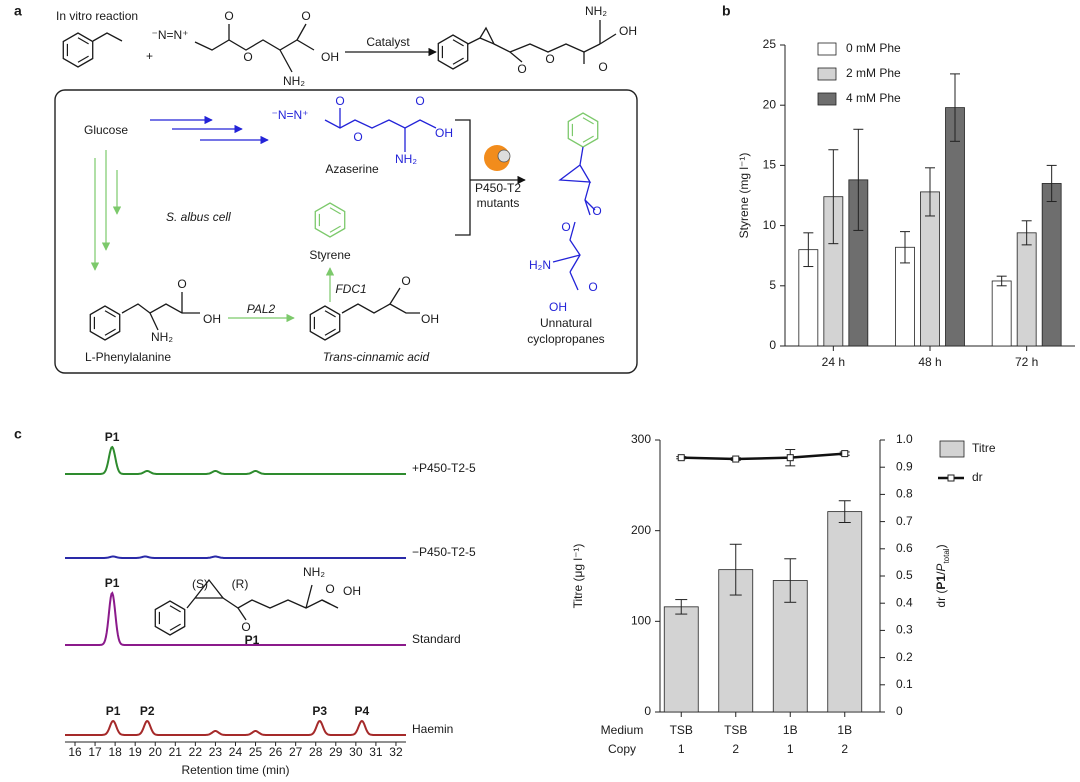  Describe the element at coordinates (444, 552) in the screenshot. I see `trace-label: −P450-T2-5` at that location.